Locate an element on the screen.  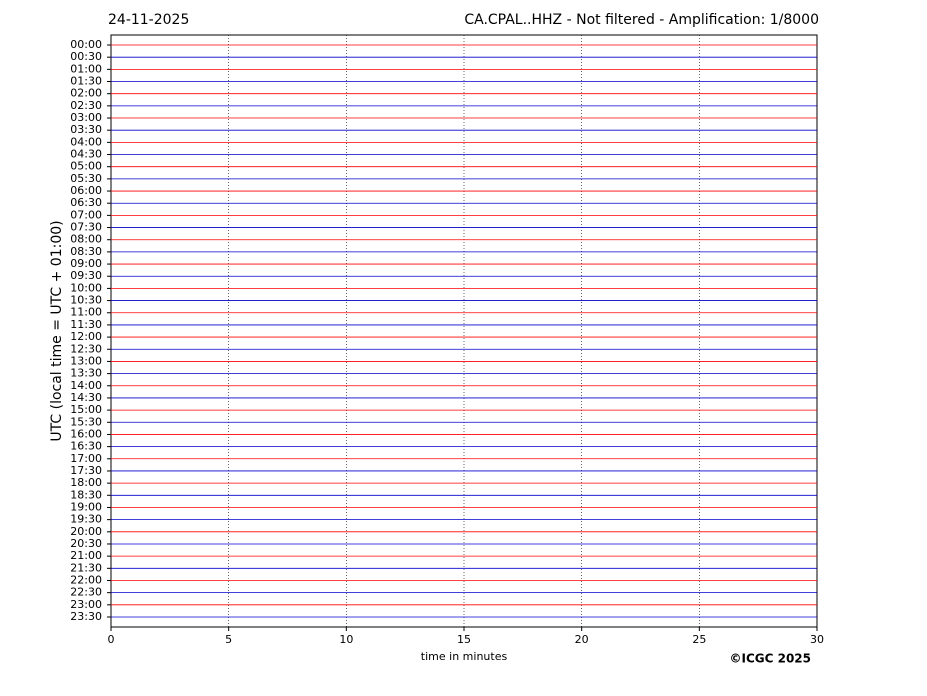
y-tick-label: 06:00 is located at coordinates (86, 190).